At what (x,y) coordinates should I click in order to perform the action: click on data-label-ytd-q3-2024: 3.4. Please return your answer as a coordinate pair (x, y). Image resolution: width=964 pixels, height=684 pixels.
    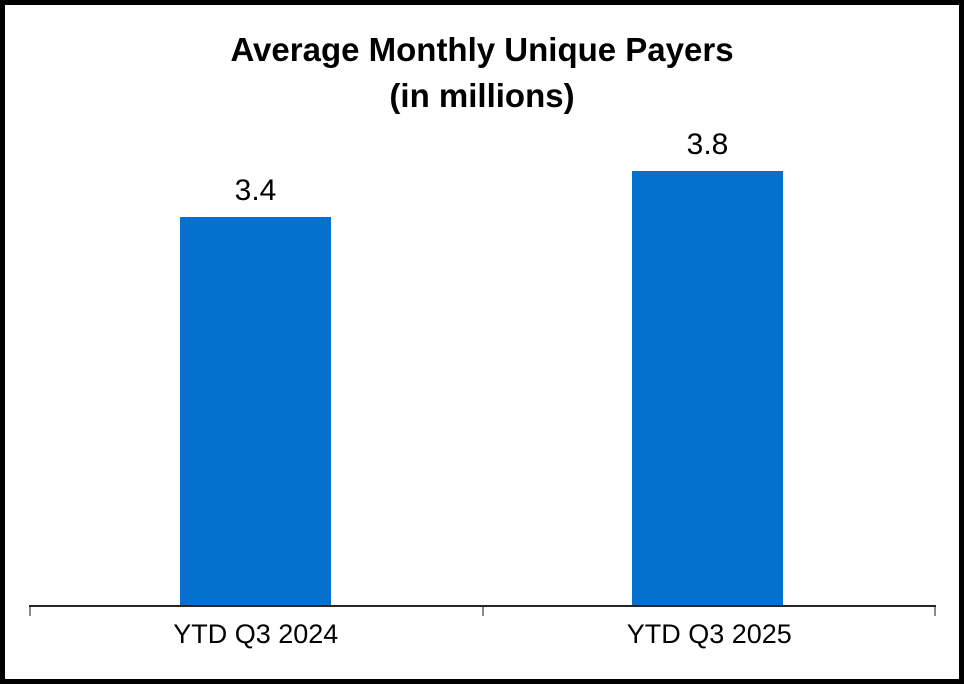
    Looking at the image, I should click on (255, 190).